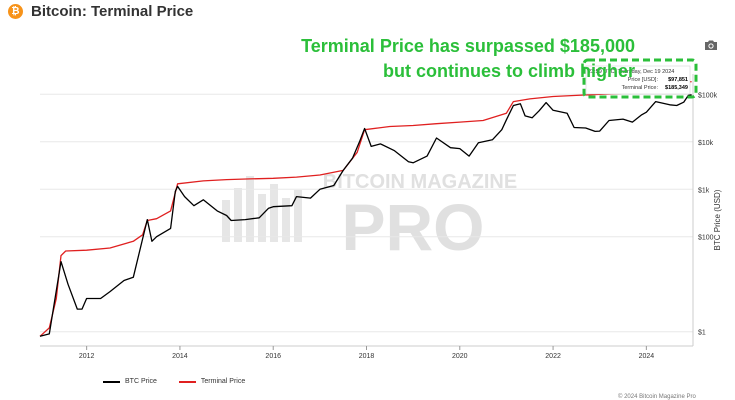  Describe the element at coordinates (631, 72) in the screenshot. I see `tooltip-timestamp: 23:59 UTC, Thursday, Dec 19 2024` at that location.